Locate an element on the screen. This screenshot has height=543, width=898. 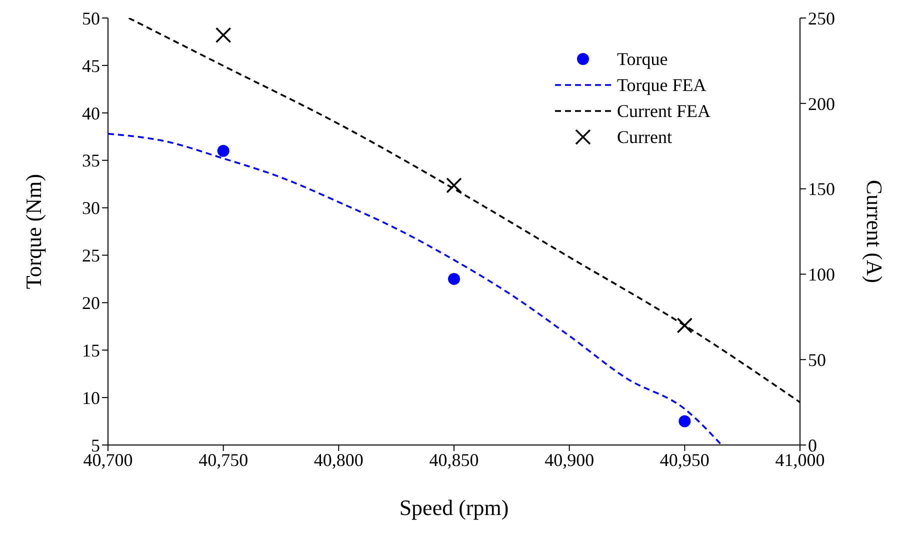
y2-tick-label: 150 is located at coordinates (821, 189).